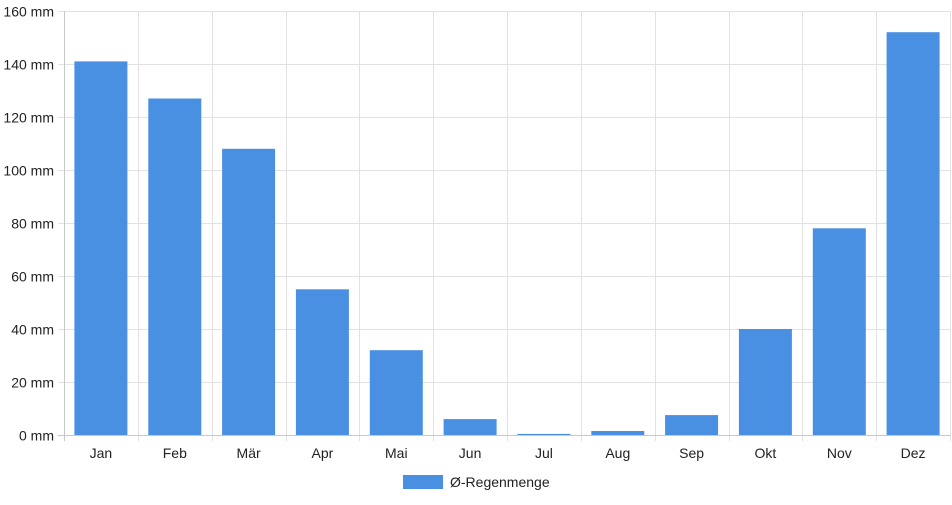 The width and height of the screenshot is (952, 505). What do you see at coordinates (101, 453) in the screenshot?
I see `x-tick-label: Jan` at bounding box center [101, 453].